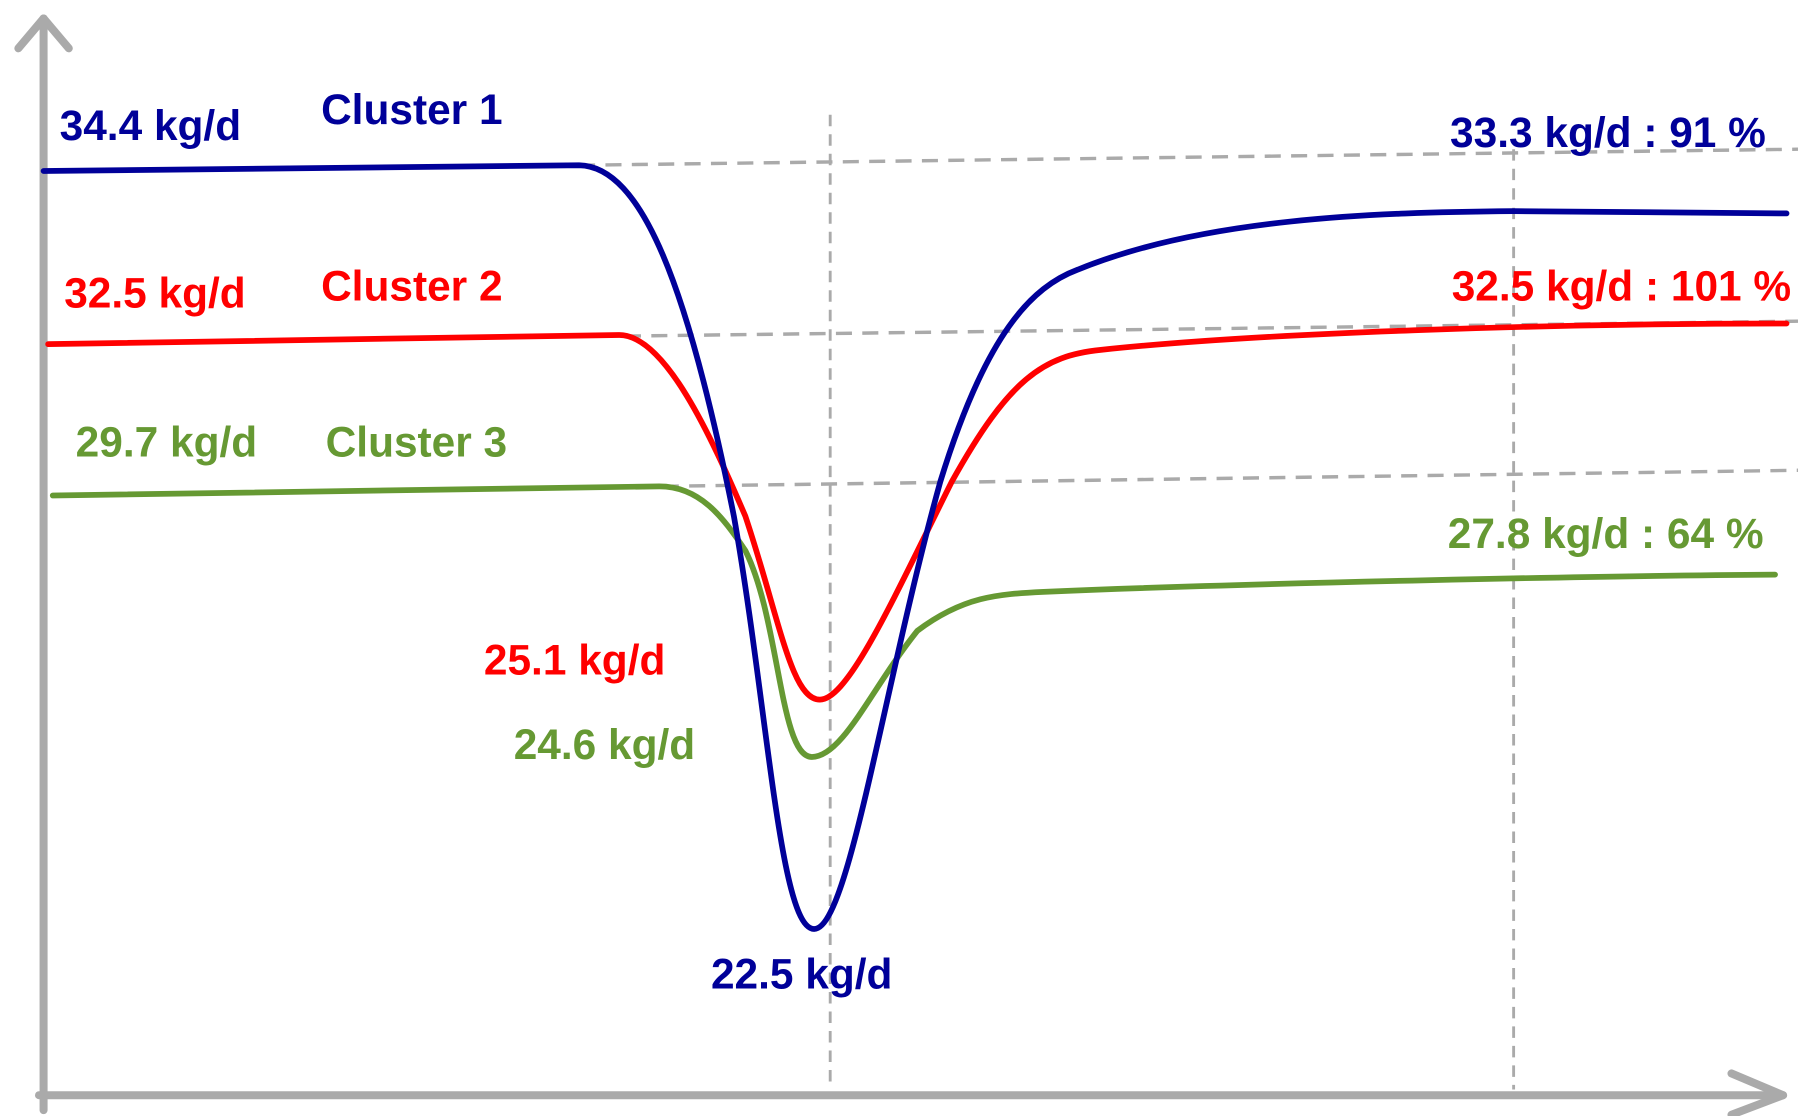  Describe the element at coordinates (411, 109) in the screenshot. I see `cluster-name: Cluster 1` at that location.